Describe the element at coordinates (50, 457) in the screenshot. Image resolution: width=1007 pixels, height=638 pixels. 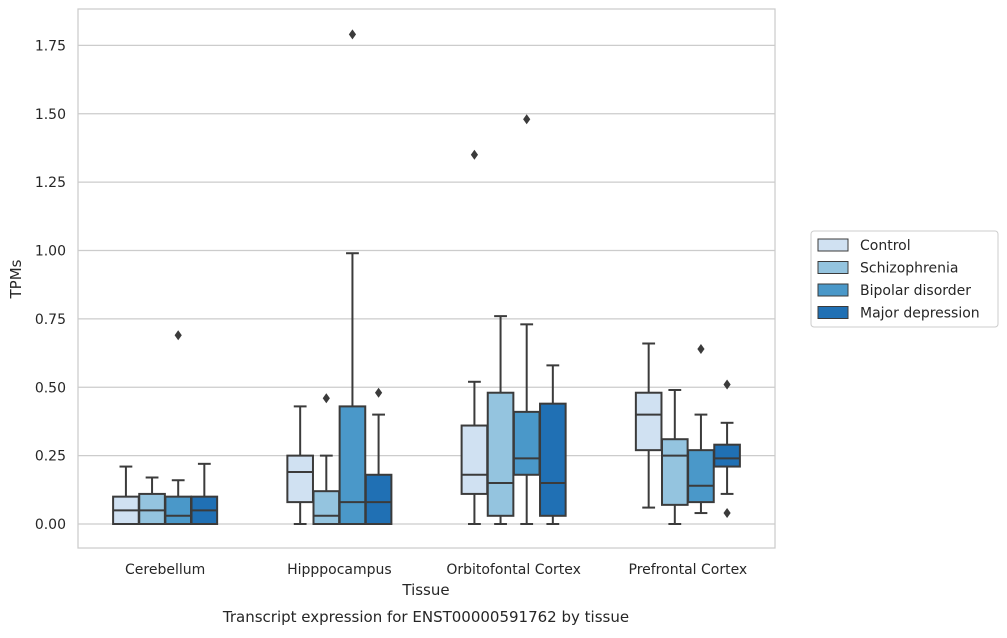
I see `y-tick-label: 0.25` at that location.